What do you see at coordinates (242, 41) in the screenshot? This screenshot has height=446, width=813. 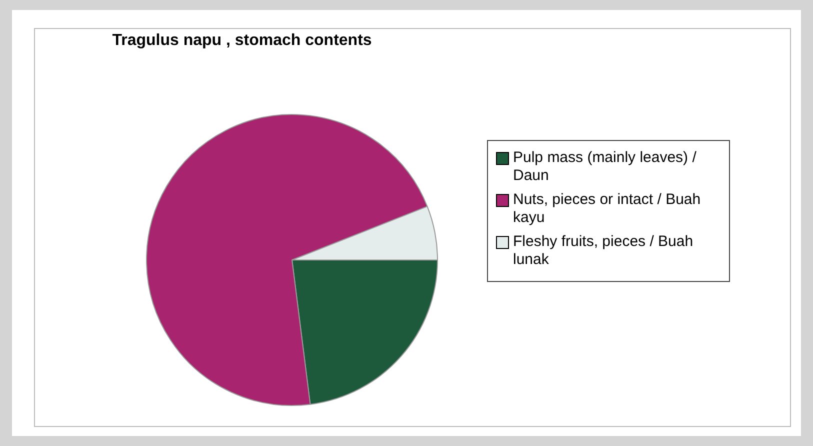 I see `chart-title: Tragulus napu , stomach contents` at bounding box center [242, 41].